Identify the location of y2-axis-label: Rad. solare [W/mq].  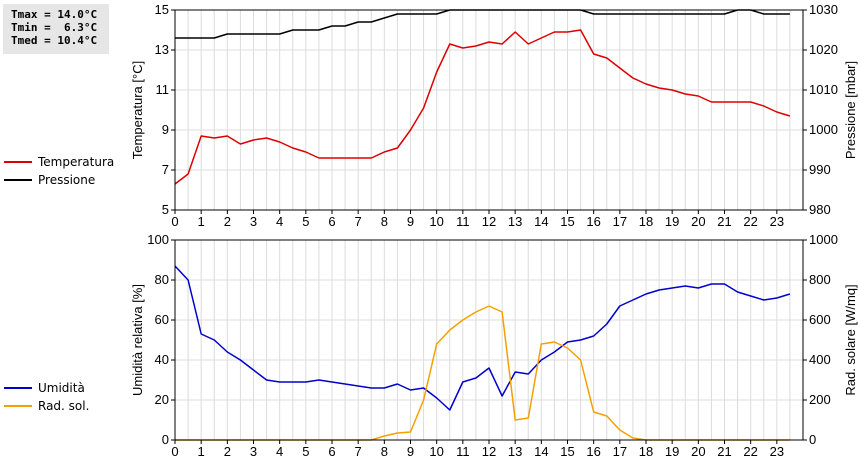
(850, 339).